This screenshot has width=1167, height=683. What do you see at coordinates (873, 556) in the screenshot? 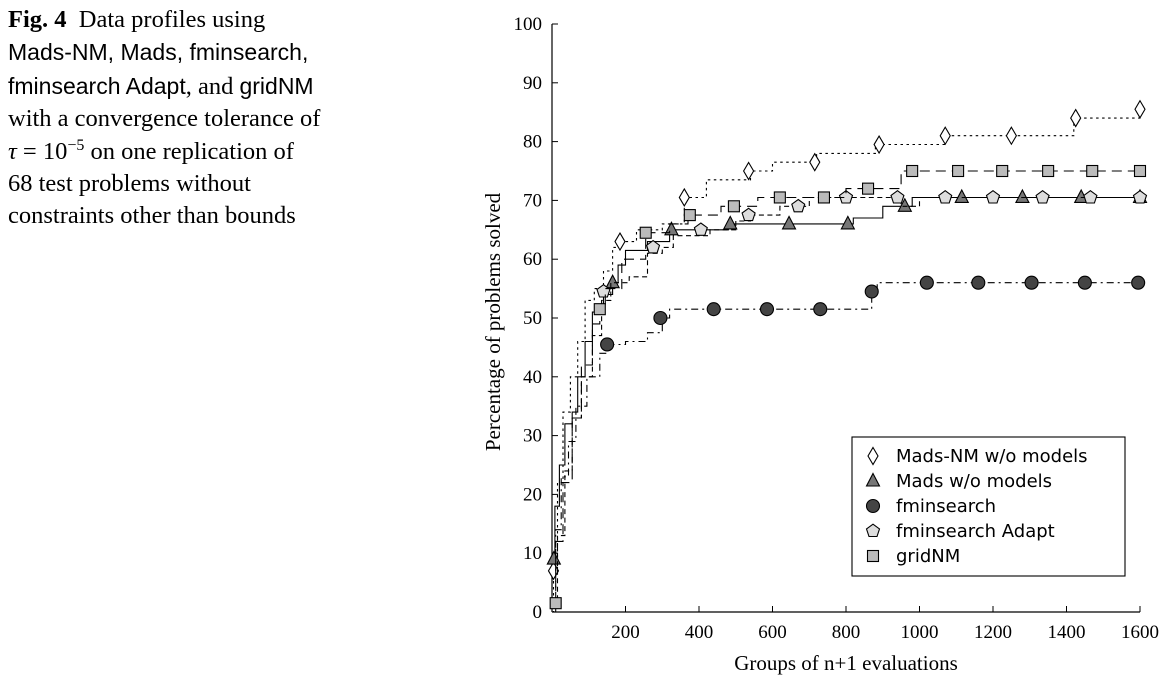
I see `legend-square-icon` at bounding box center [873, 556].